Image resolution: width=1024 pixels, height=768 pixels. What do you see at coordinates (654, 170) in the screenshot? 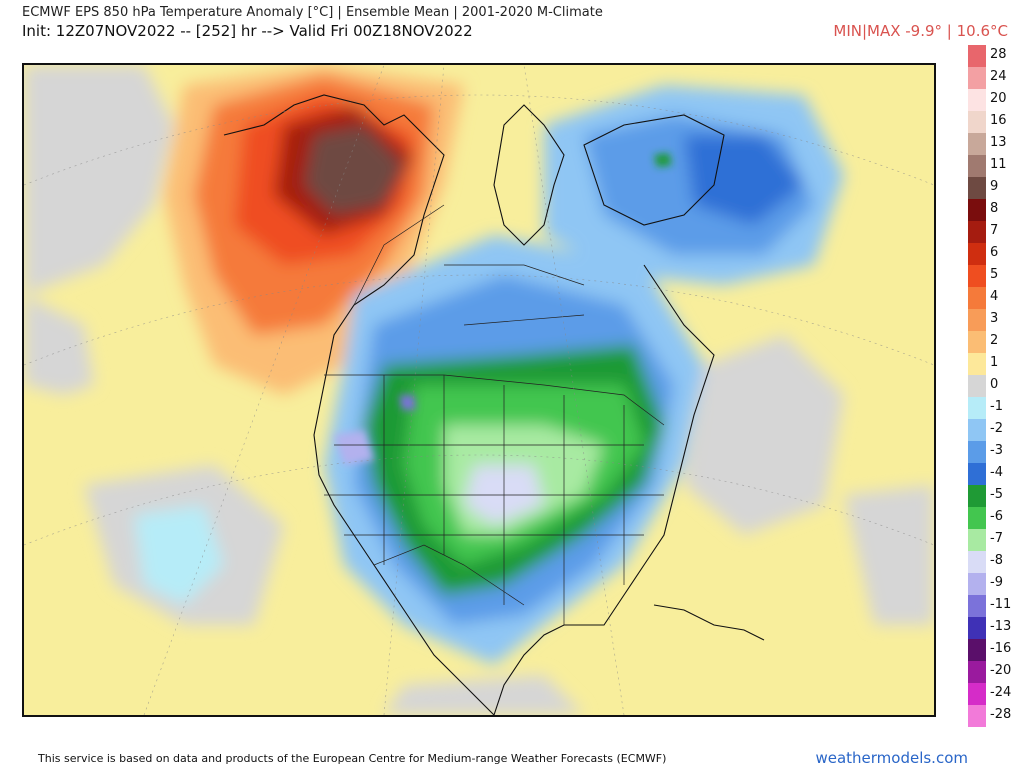
I see `greenland-outline` at bounding box center [654, 170].